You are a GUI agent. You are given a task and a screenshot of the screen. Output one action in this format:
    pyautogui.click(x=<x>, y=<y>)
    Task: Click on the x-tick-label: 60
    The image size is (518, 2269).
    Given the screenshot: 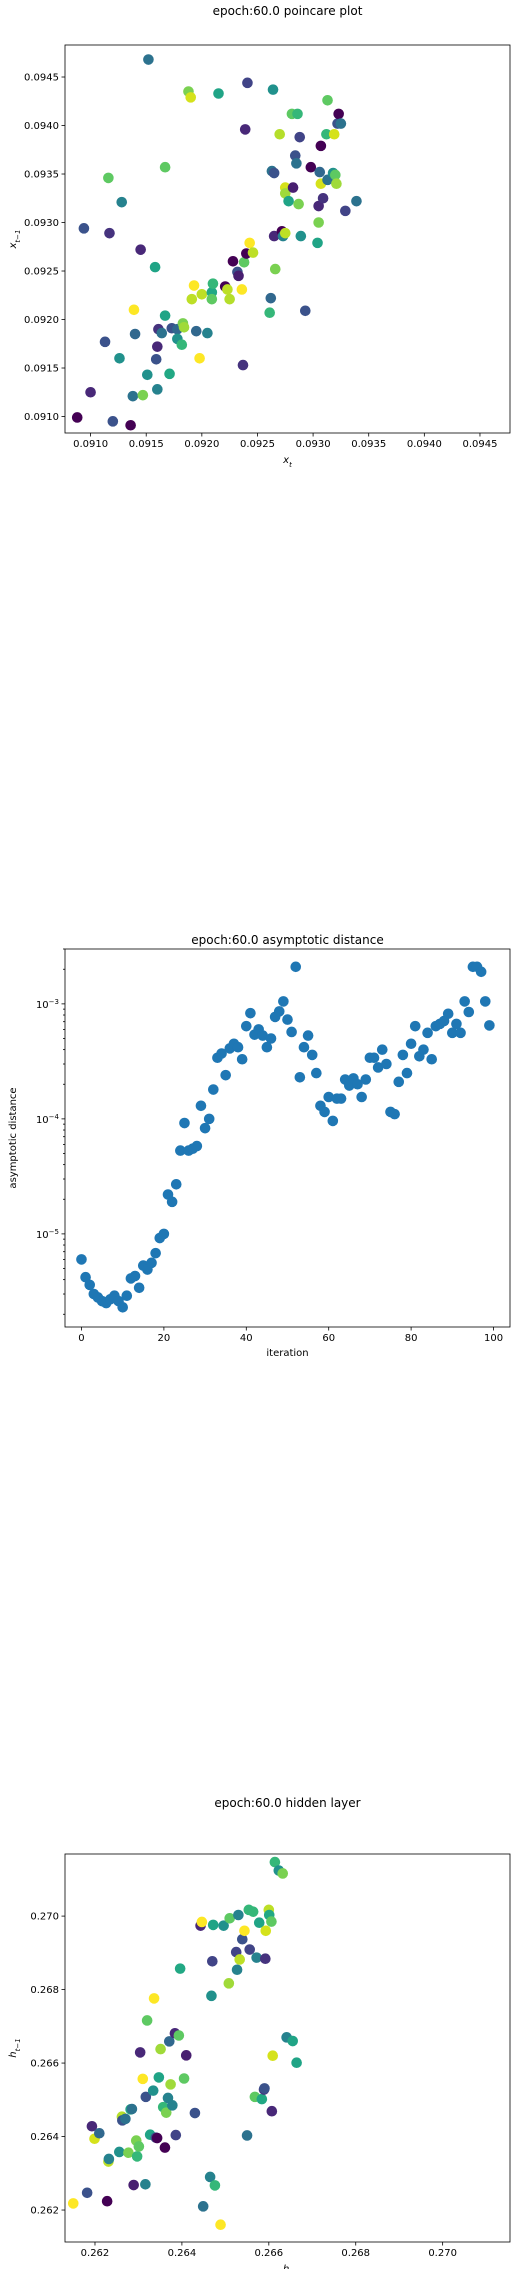 What is the action you would take?
    pyautogui.click(x=328, y=1338)
    